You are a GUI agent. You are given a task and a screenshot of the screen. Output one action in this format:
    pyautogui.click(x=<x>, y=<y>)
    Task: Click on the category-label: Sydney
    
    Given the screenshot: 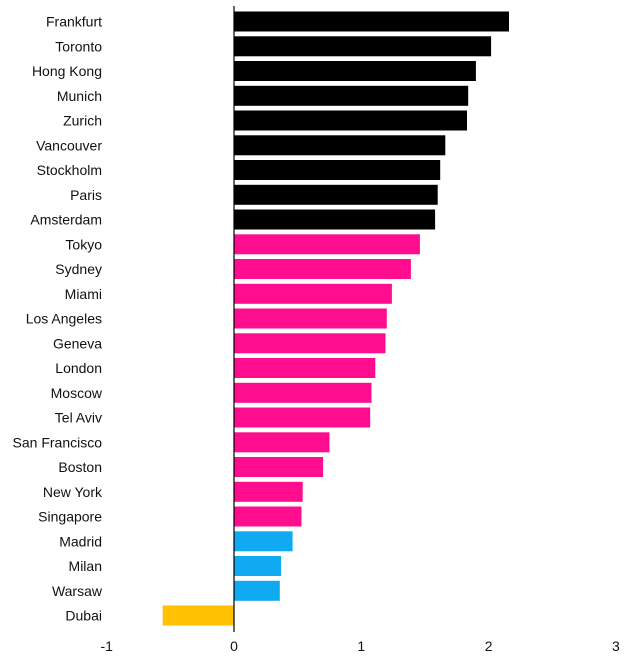 What is the action you would take?
    pyautogui.click(x=78, y=269)
    